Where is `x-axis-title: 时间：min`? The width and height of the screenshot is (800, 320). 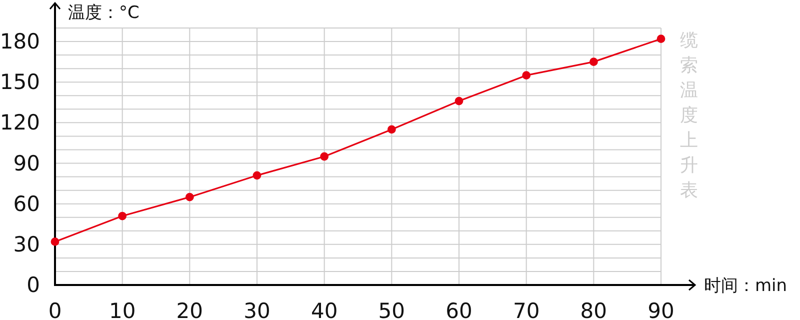 x-axis-title: 时间：min is located at coordinates (746, 286).